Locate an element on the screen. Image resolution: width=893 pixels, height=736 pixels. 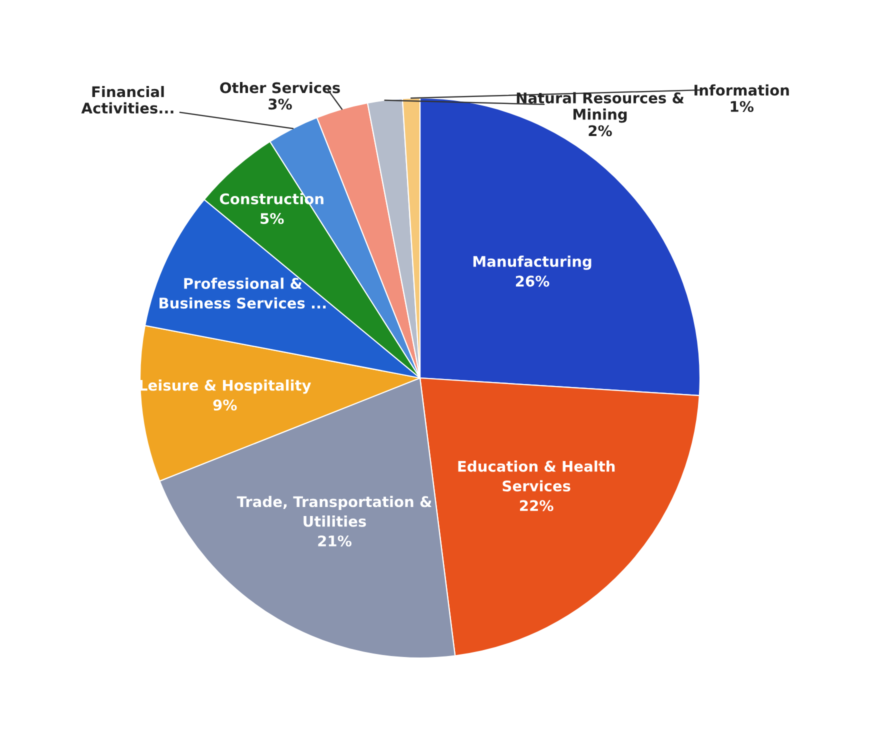
data-label: 21% is located at coordinates (335, 540).